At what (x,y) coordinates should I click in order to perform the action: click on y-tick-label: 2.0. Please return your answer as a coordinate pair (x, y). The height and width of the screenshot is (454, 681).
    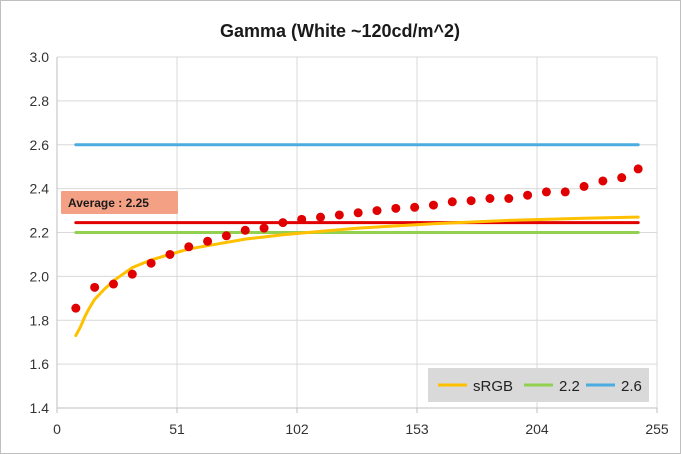
    Looking at the image, I should click on (40, 276).